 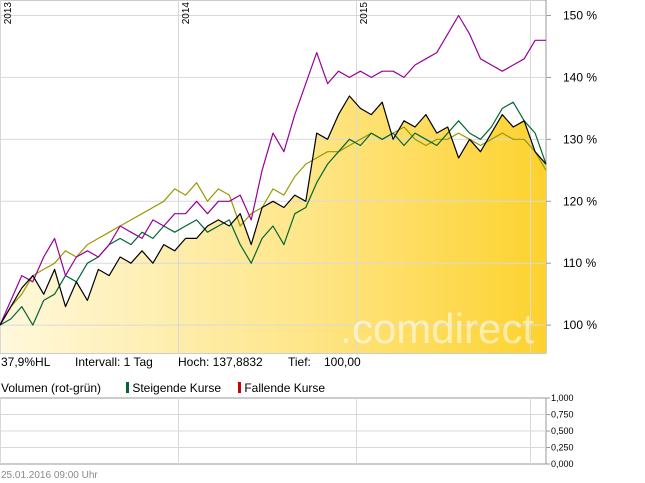 I want to click on x-axis-year-label: 2014, so click(x=186, y=13).